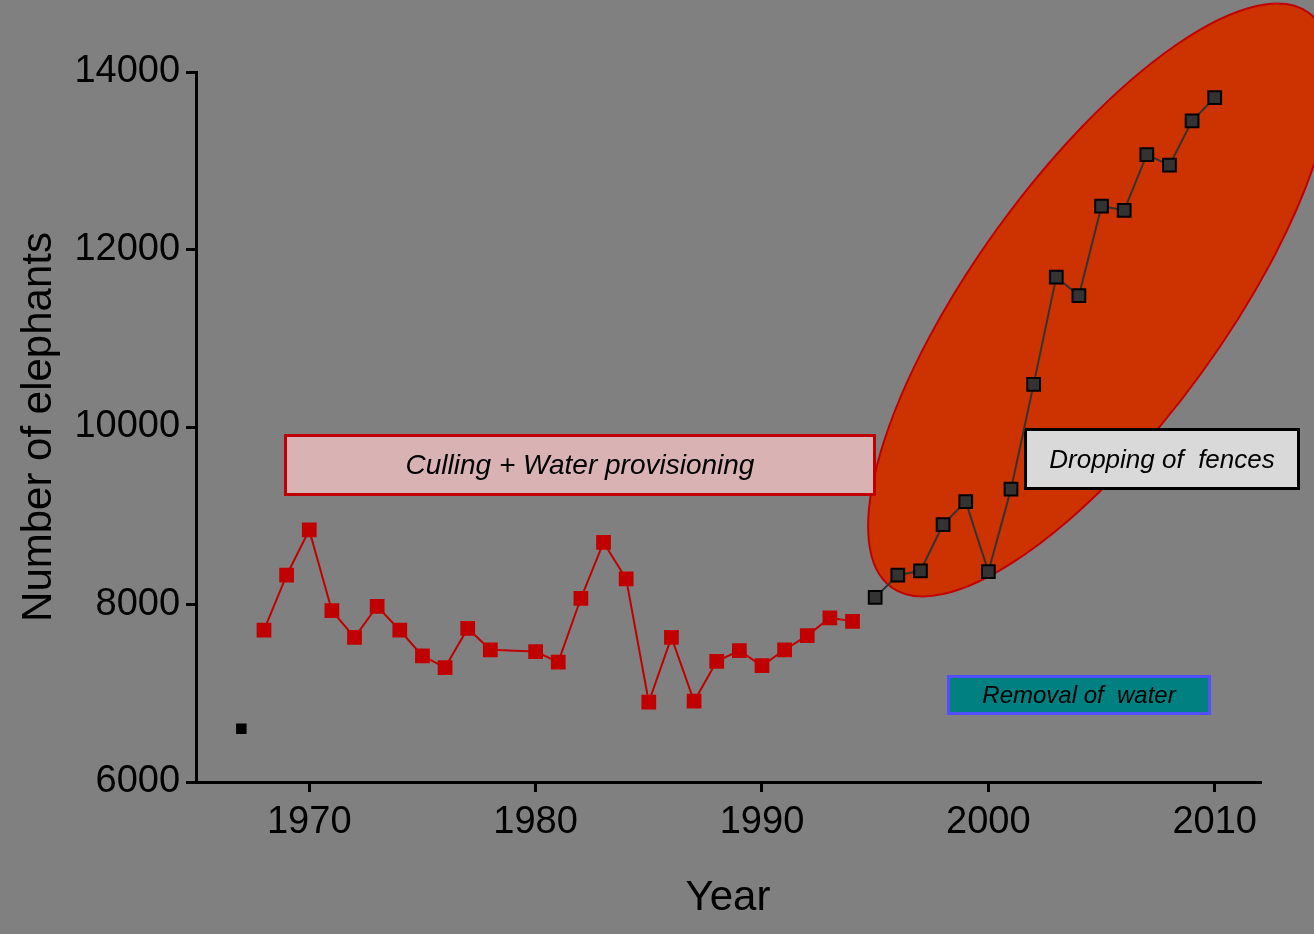  I want to click on text-box: Culling + Water provisioning, so click(580, 465).